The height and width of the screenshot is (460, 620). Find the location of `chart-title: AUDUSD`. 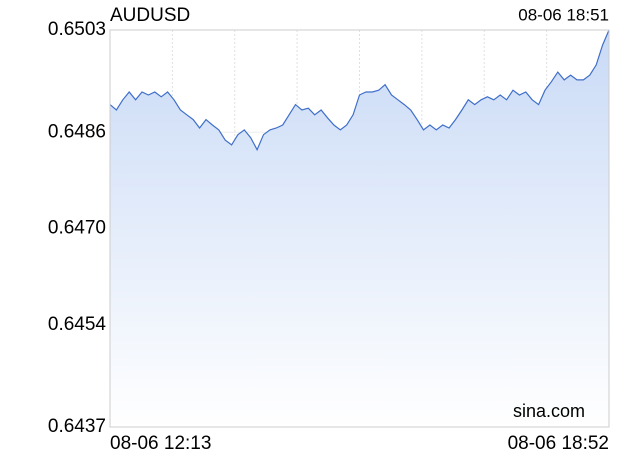

chart-title: AUDUSD is located at coordinates (150, 15).